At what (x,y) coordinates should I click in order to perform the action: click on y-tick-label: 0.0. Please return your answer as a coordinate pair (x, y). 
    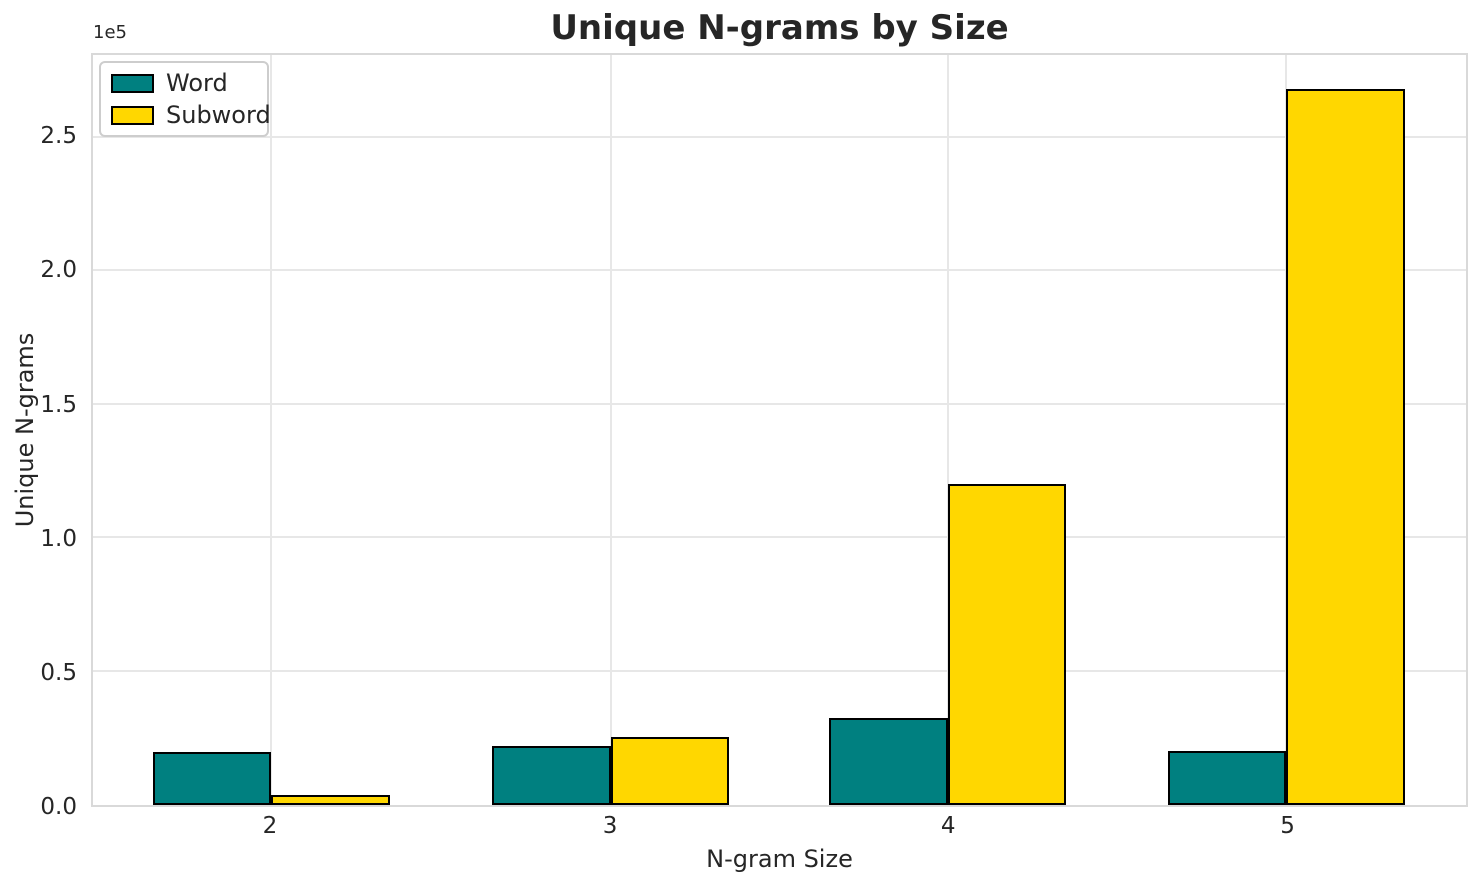
    Looking at the image, I should click on (58, 807).